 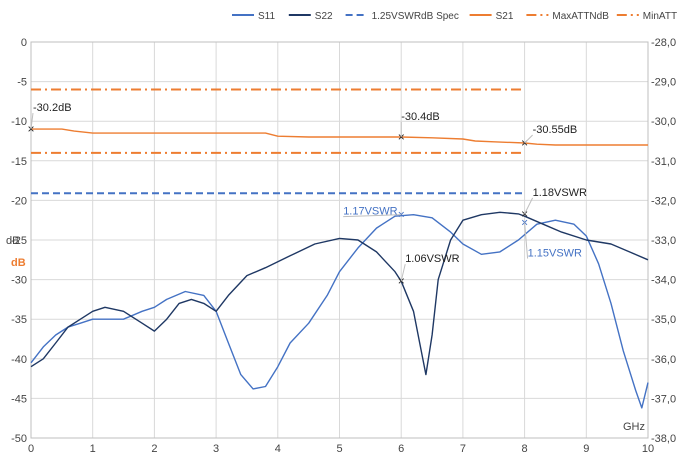 I want to click on x-tick-label: 10, so click(x=648, y=448).